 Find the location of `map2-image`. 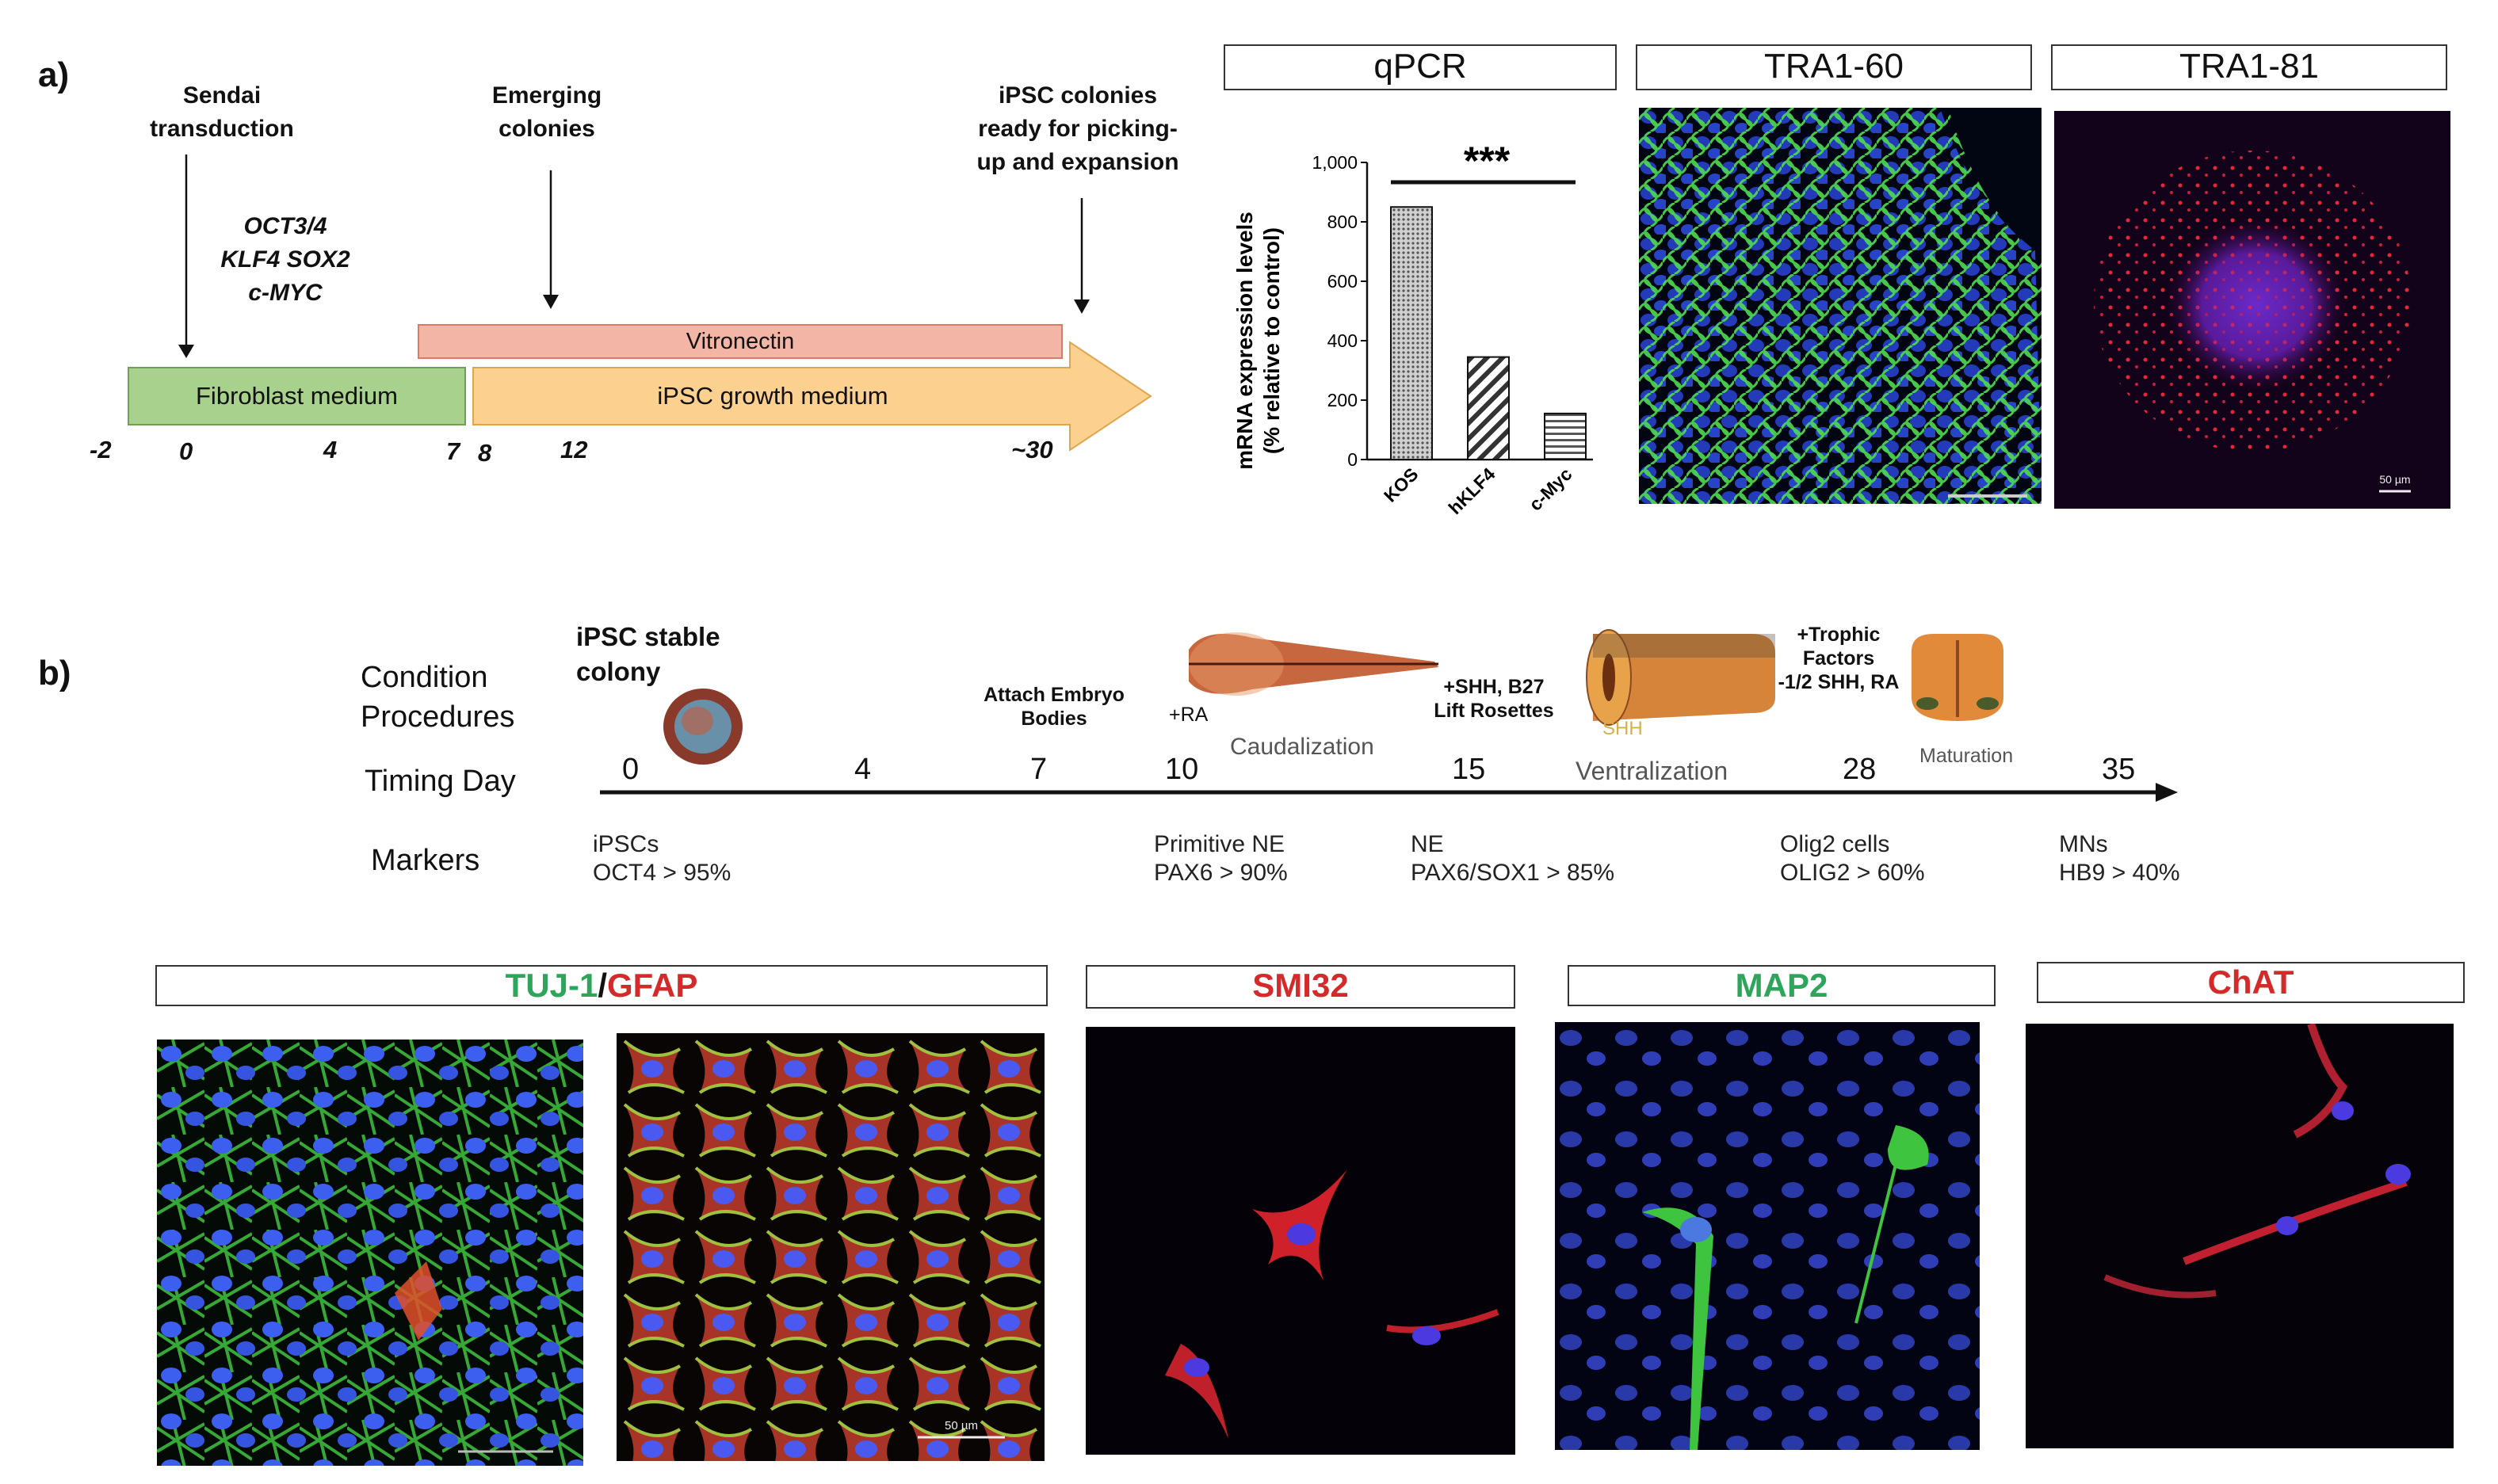

map2-image is located at coordinates (1767, 1236).